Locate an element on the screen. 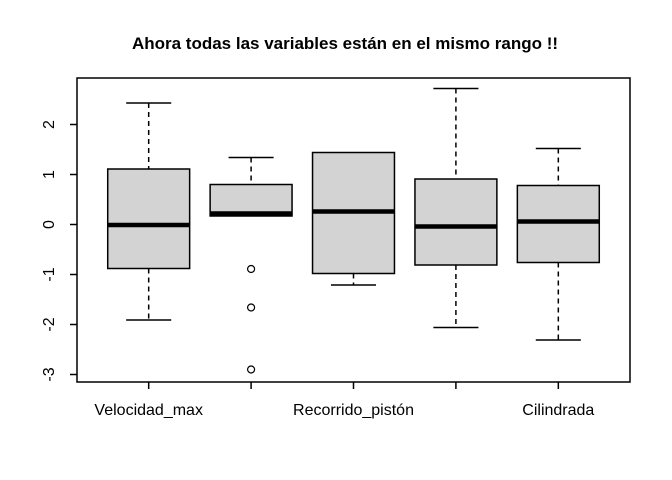  x-axis-tick-label: Cilindrada is located at coordinates (558, 410).